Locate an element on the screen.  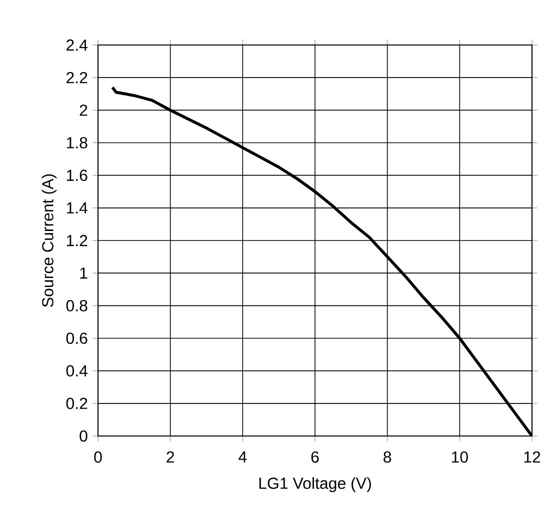
y-tick-label: 2.2 is located at coordinates (77, 78).